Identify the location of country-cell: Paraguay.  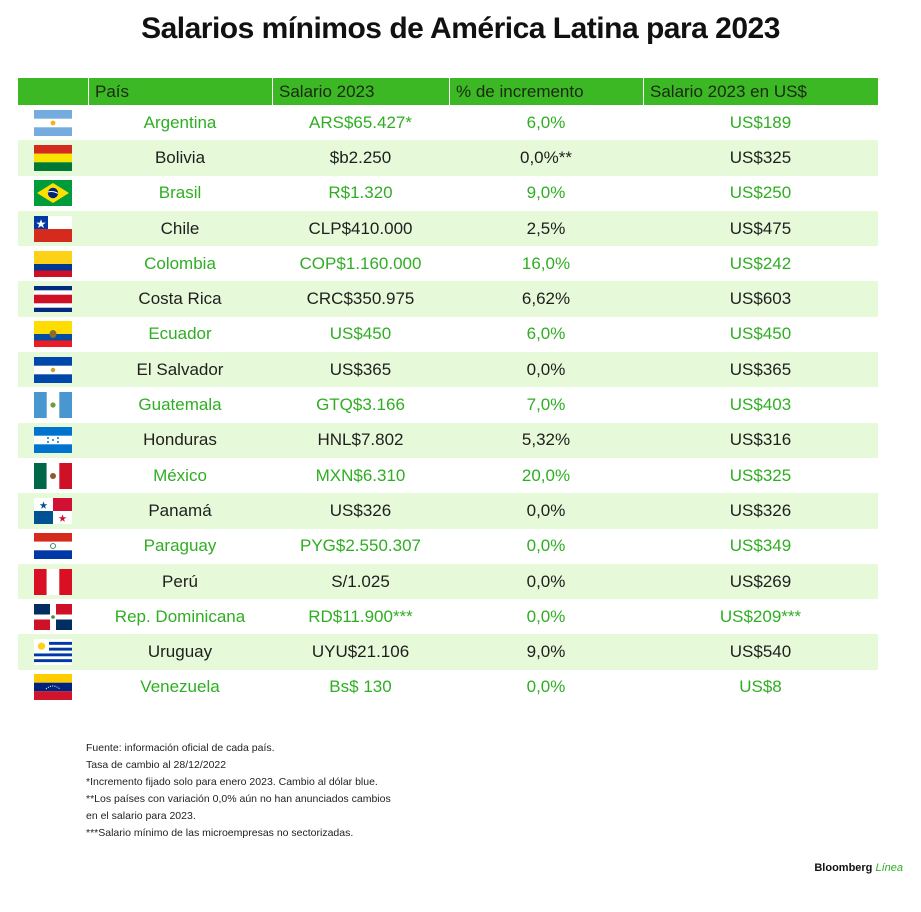
(180, 546).